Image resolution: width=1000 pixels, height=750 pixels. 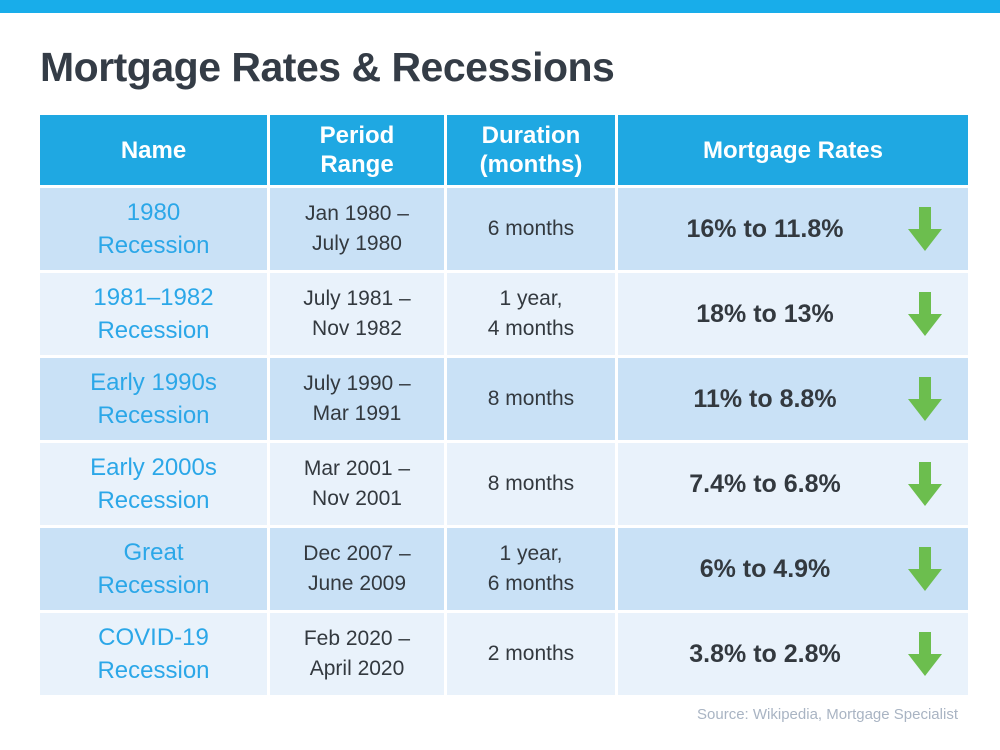 What do you see at coordinates (357, 383) in the screenshot?
I see `cell-line: July 1990 –` at bounding box center [357, 383].